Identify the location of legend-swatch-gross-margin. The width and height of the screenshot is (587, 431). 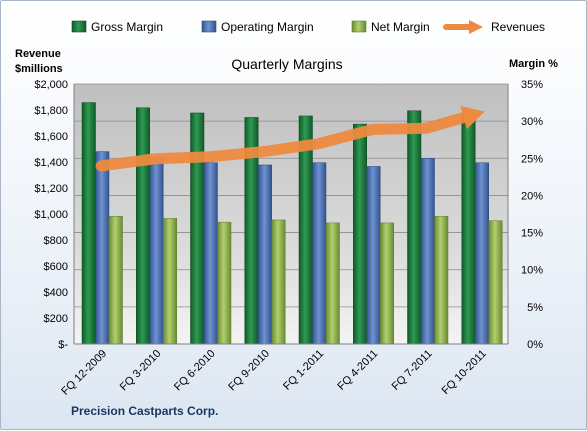
(79, 26).